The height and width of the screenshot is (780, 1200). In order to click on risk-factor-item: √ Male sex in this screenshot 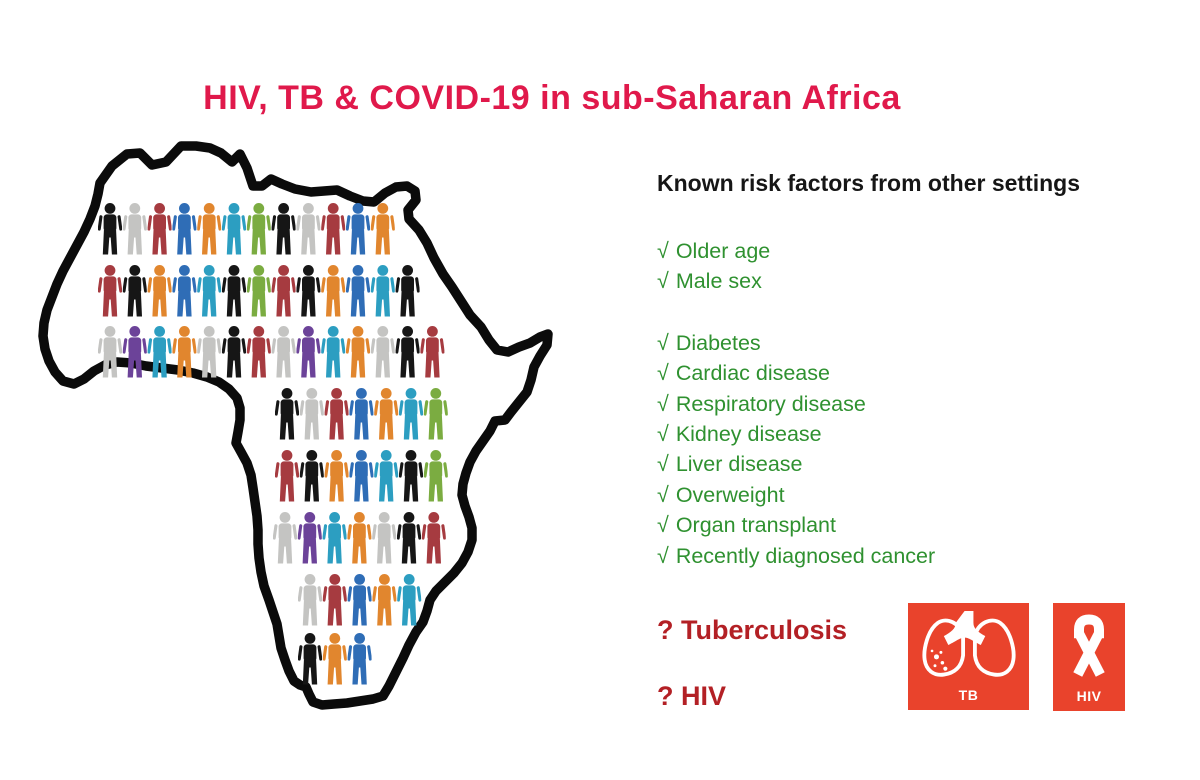, I will do `click(709, 281)`.